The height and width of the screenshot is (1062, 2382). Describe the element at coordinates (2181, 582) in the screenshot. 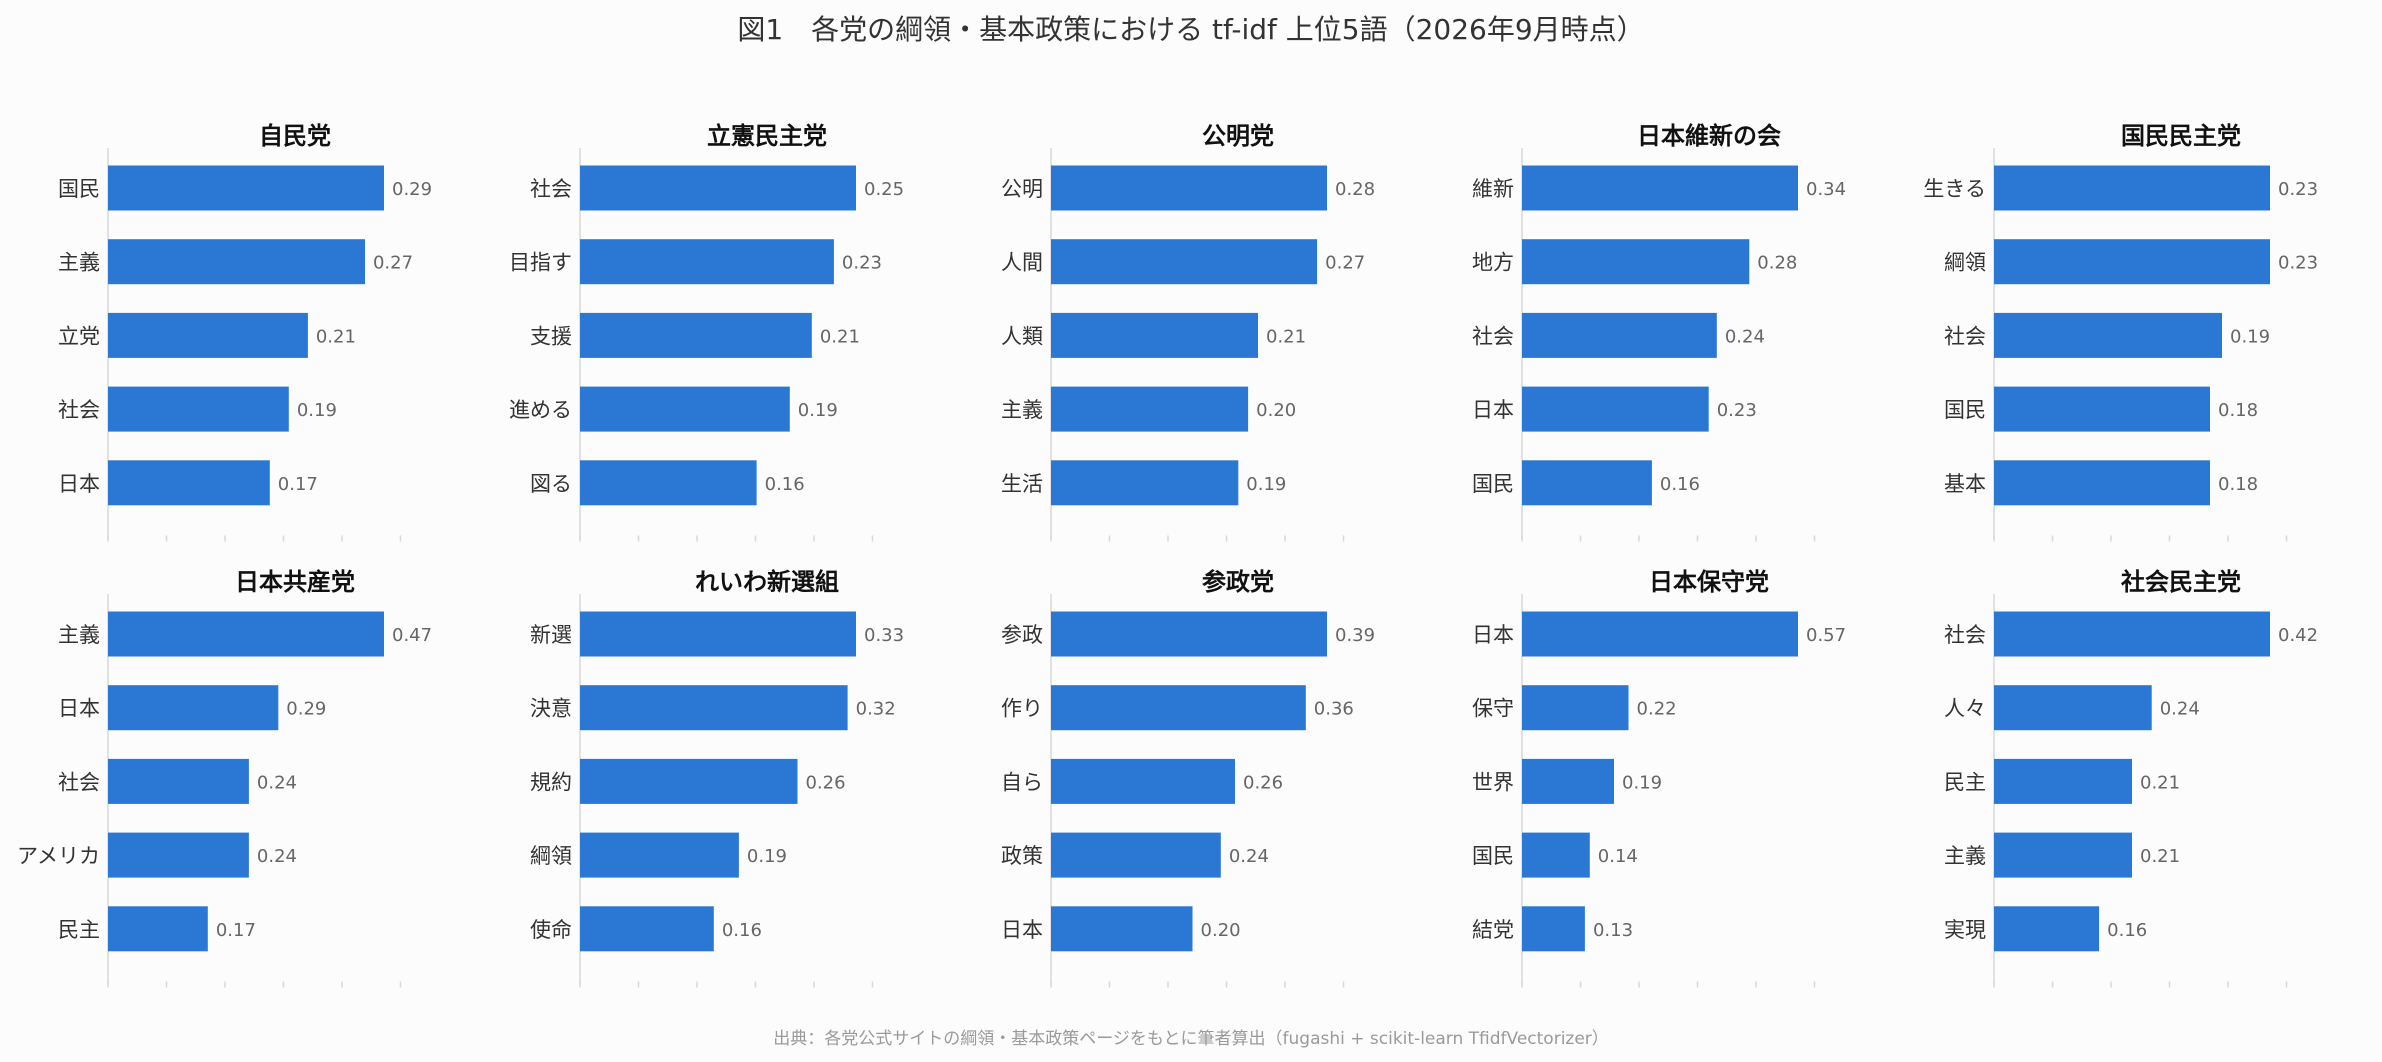

I see `panel-title: 社会民主党` at that location.